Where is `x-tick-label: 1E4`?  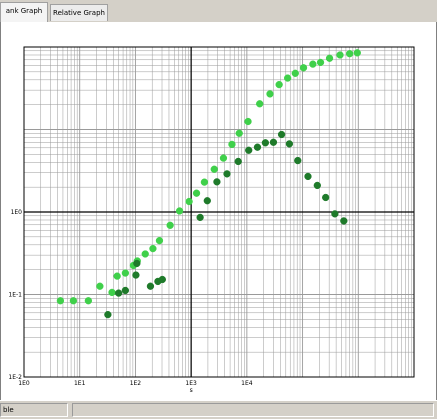 x-tick-label: 1E4 is located at coordinates (247, 383).